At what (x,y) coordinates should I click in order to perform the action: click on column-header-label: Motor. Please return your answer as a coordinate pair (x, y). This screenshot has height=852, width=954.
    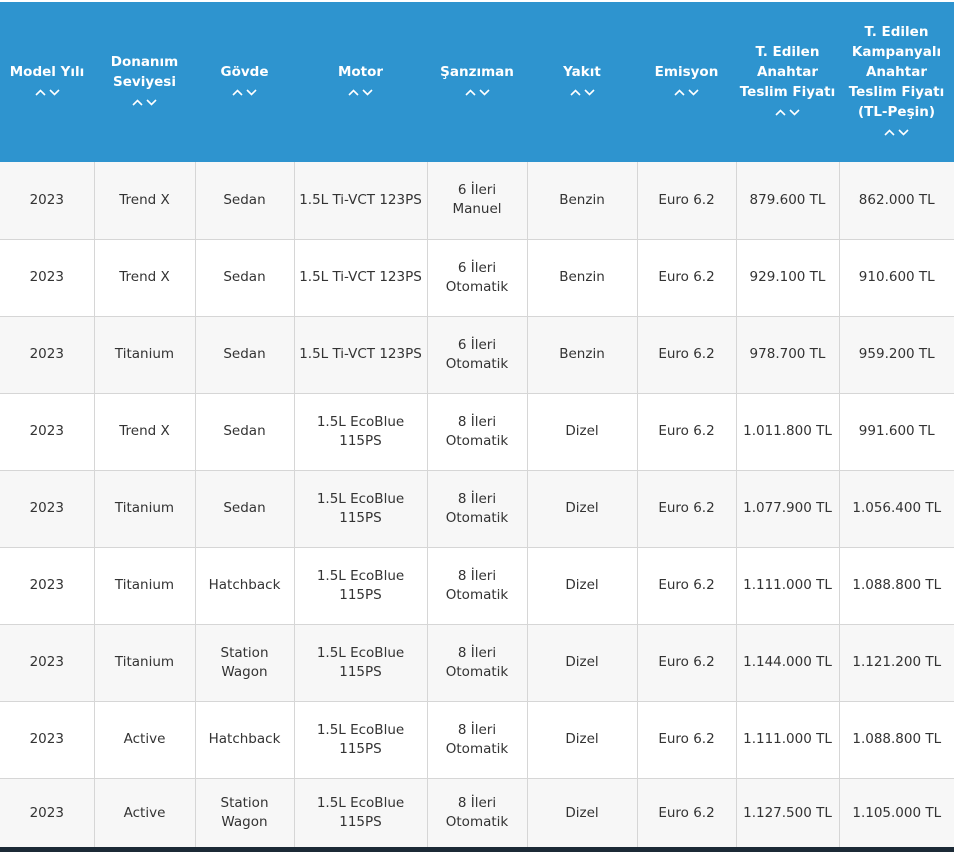
    Looking at the image, I should click on (360, 72).